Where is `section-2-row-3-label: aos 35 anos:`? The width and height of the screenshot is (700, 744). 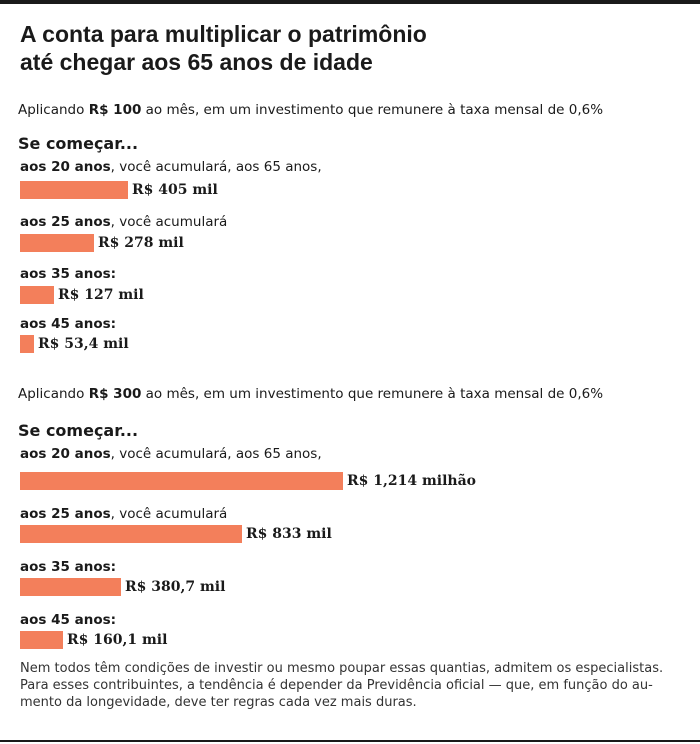
section-2-row-3-label: aos 35 anos: is located at coordinates (68, 567).